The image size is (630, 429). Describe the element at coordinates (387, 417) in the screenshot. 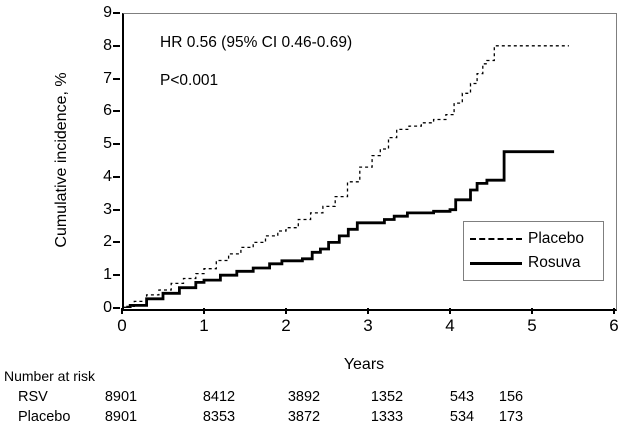

I see `risk-value: 1333` at that location.